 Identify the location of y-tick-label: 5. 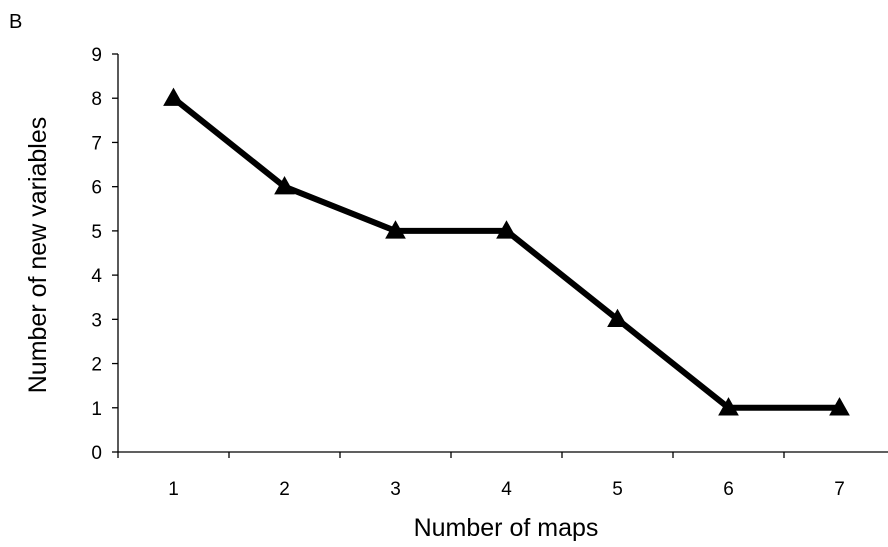
(96, 232).